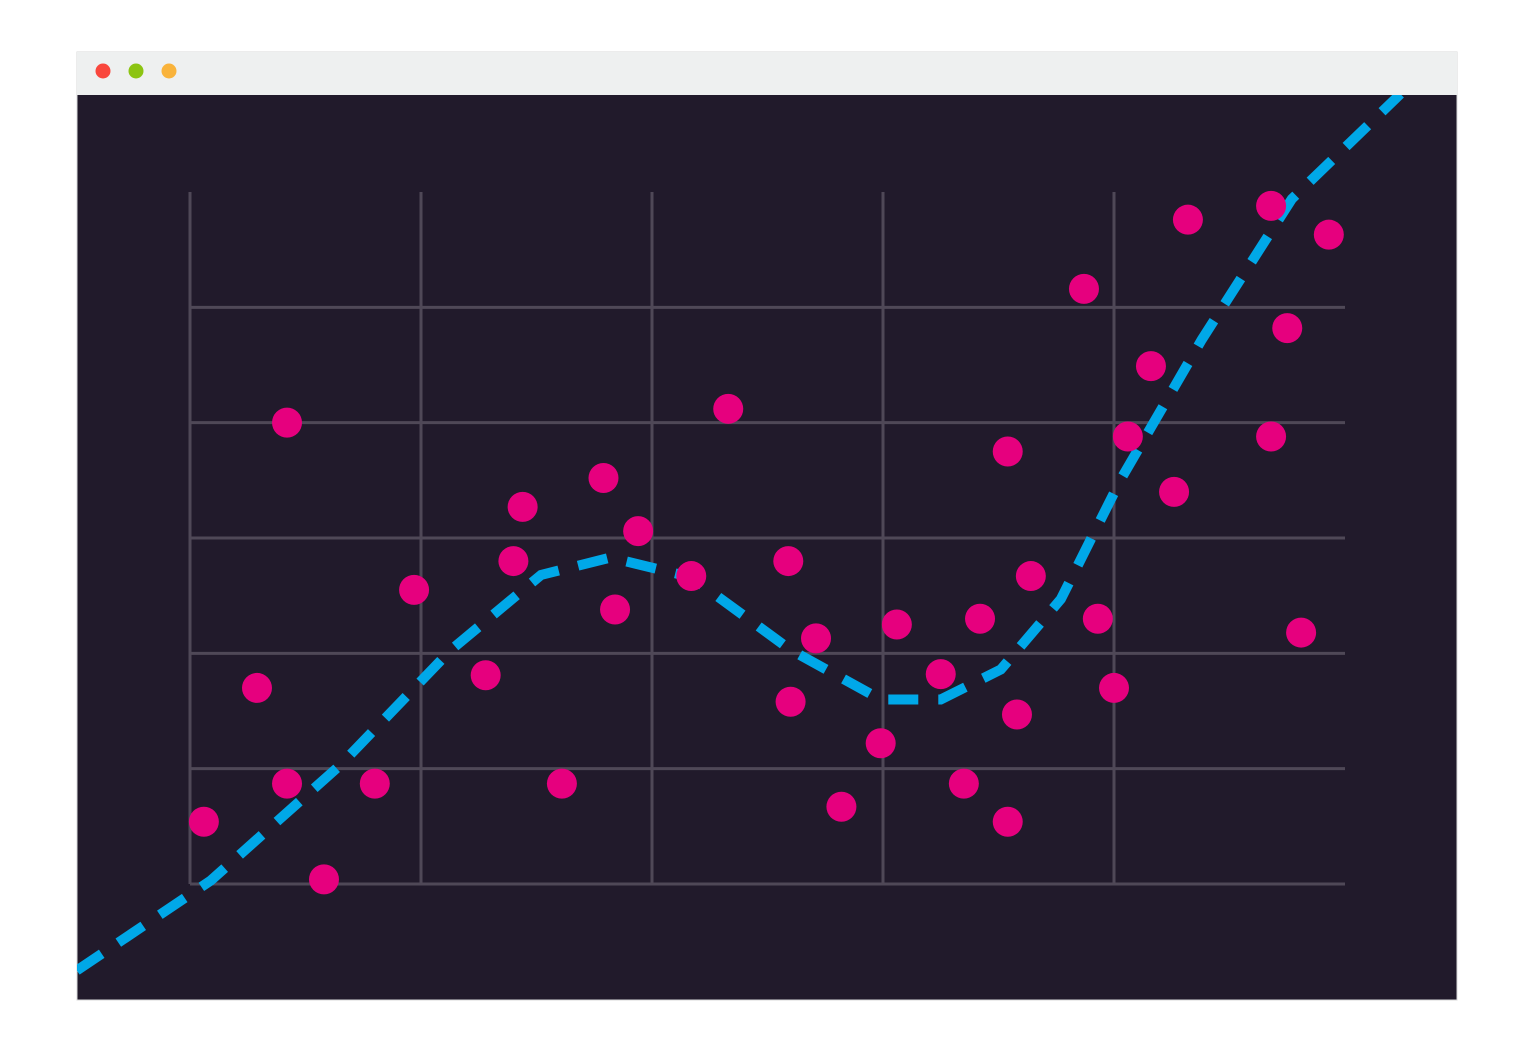 The image size is (1534, 1054). Describe the element at coordinates (136, 71) in the screenshot. I see `maximize-button` at that location.